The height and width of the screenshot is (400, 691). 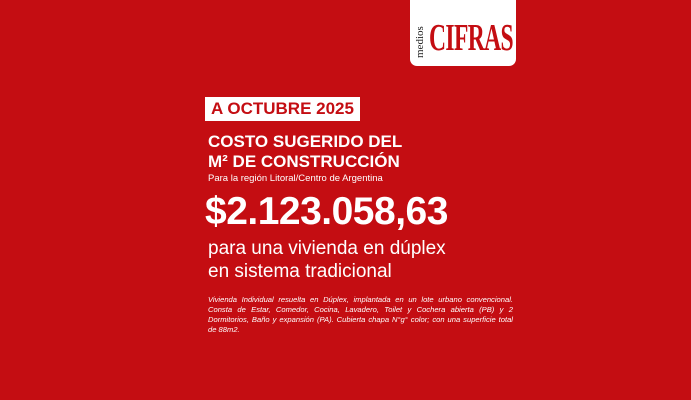 What do you see at coordinates (282, 109) in the screenshot?
I see `date-badge: A OCTUBRE 2025` at bounding box center [282, 109].